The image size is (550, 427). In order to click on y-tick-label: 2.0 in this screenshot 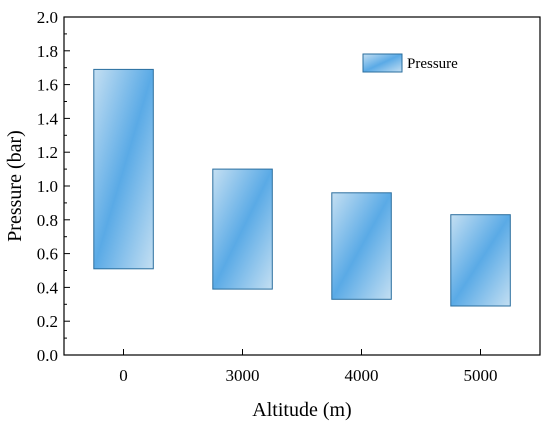, I will do `click(47, 17)`.